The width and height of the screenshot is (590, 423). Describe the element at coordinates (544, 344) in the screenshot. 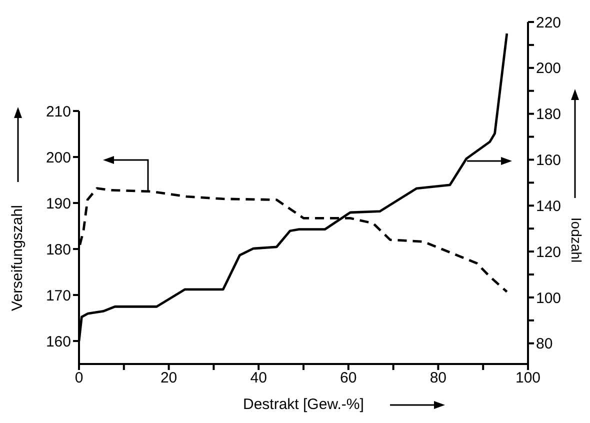

I see `y2-tick-label: 80` at that location.